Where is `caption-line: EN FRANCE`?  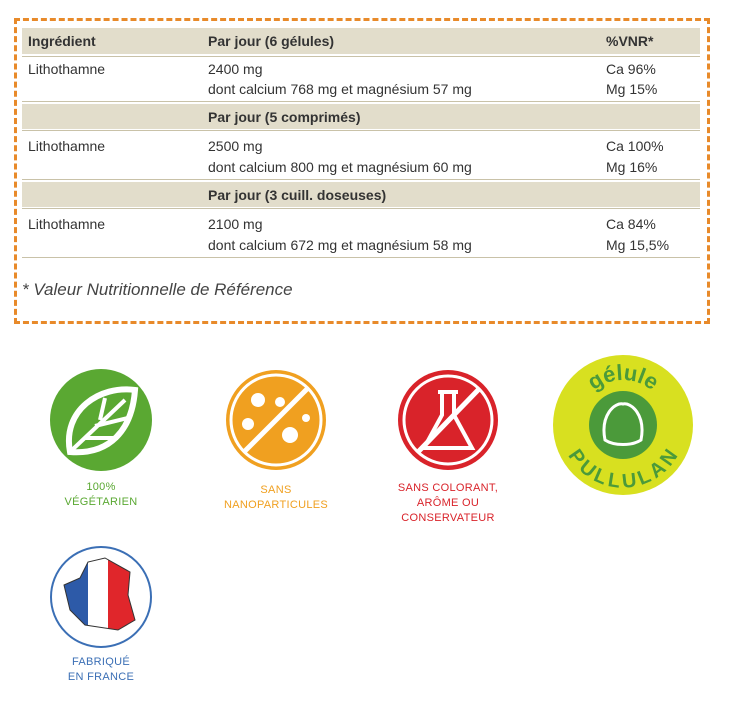 caption-line: EN FRANCE is located at coordinates (101, 677).